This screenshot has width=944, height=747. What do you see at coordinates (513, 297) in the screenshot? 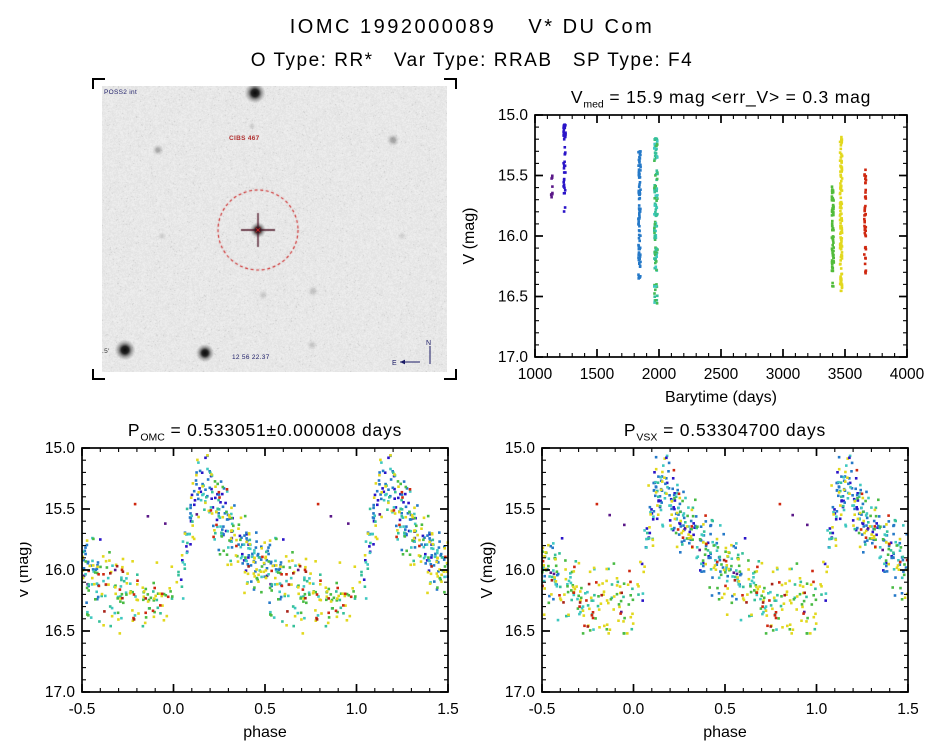
I see `y-tick-label: 16.5` at bounding box center [513, 297].